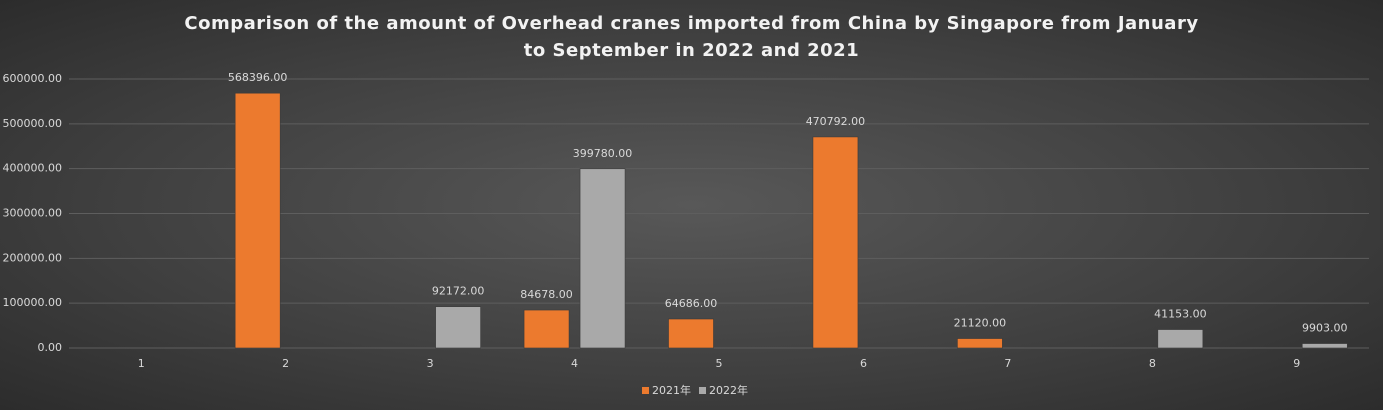 The height and width of the screenshot is (410, 1383). What do you see at coordinates (1180, 314) in the screenshot?
I see `value-label: 41153.00` at bounding box center [1180, 314].